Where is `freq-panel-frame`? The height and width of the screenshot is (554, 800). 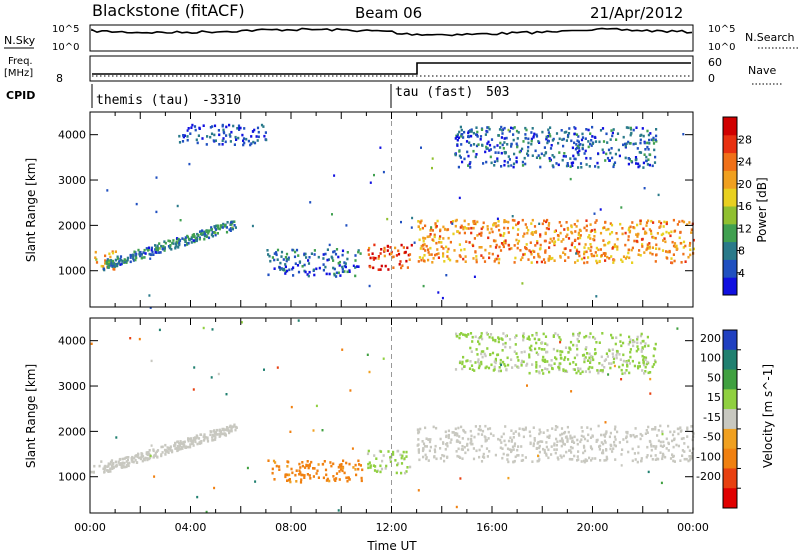
freq-panel-frame is located at coordinates (391, 68).